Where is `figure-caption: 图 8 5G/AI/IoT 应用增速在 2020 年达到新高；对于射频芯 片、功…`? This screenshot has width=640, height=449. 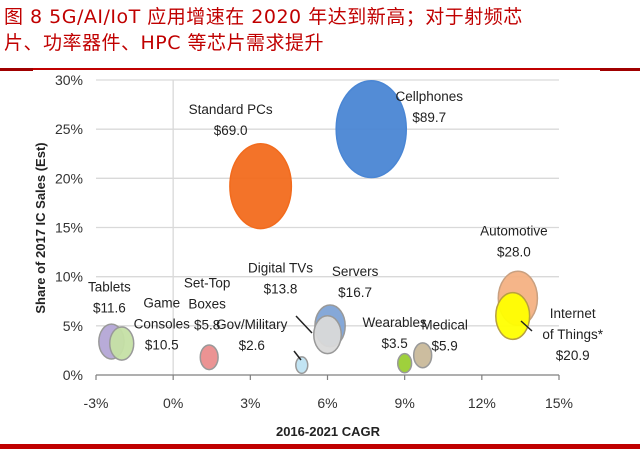 figure-caption: 图 8 5G/AI/IoT 应用增速在 2020 年达到新高；对于射频芯 片、功… is located at coordinates (320, 30).